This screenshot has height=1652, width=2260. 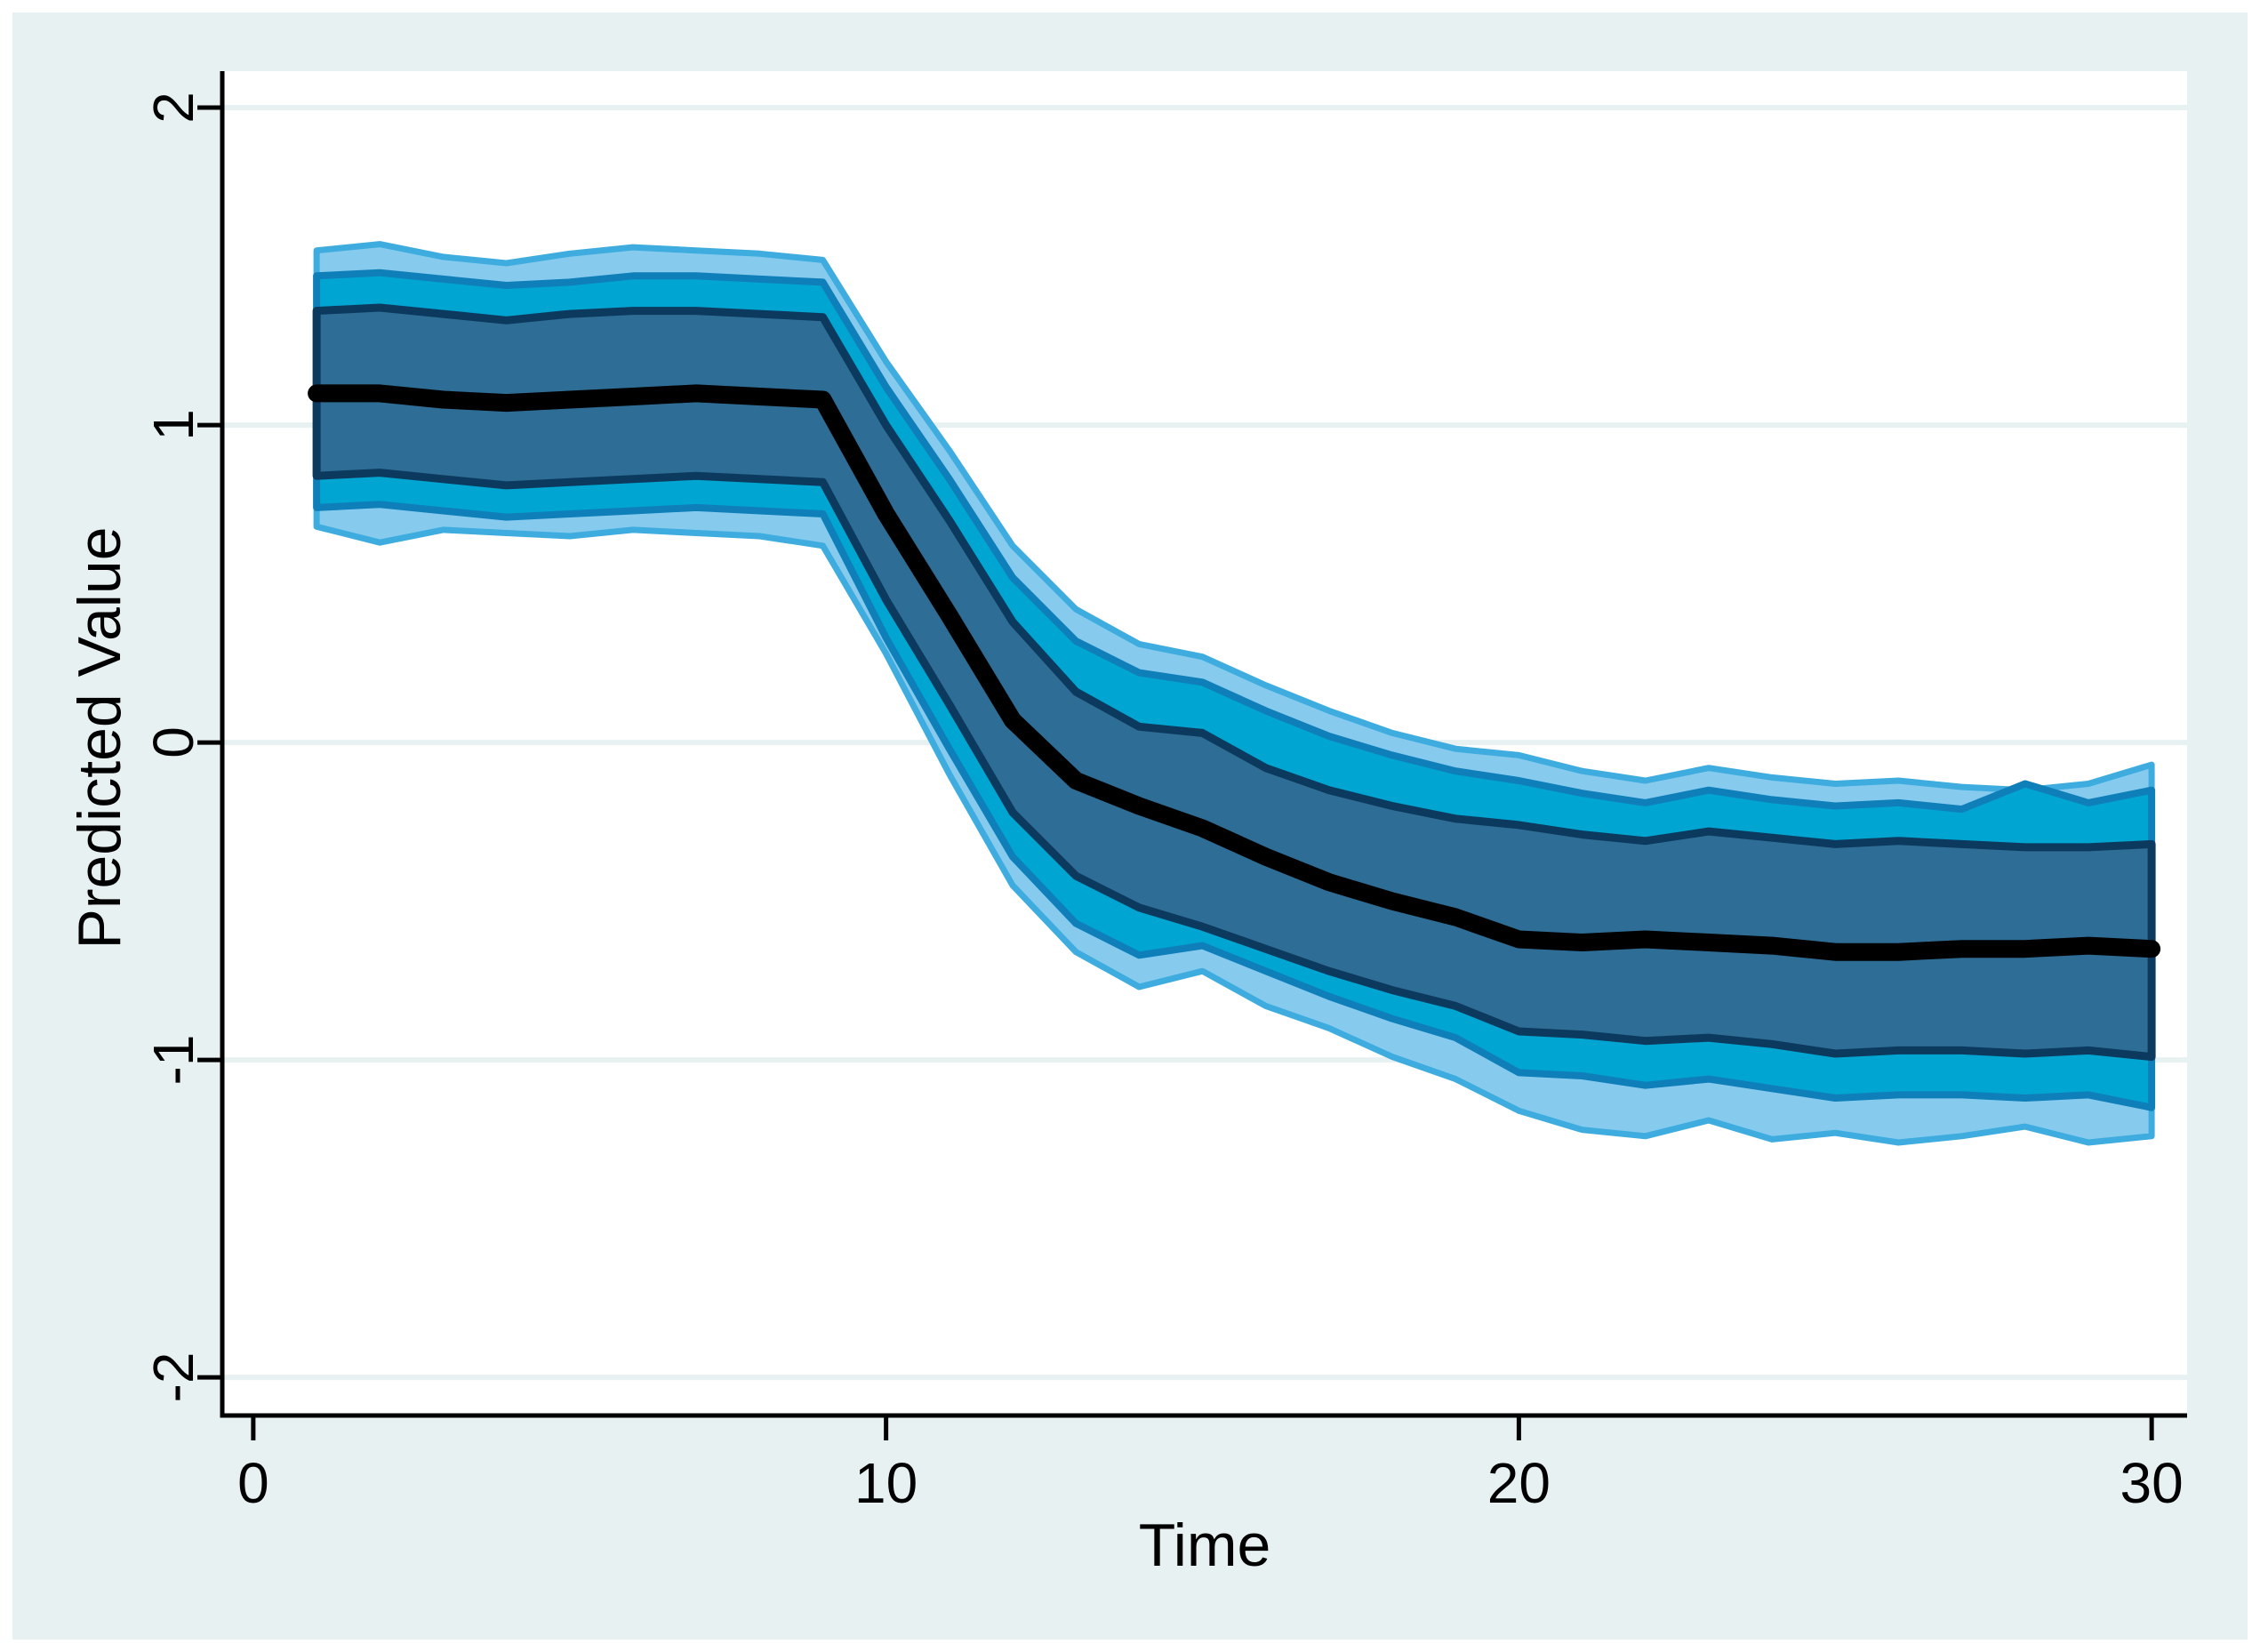 What do you see at coordinates (886, 1483) in the screenshot?
I see `x-tick-label: 10` at bounding box center [886, 1483].